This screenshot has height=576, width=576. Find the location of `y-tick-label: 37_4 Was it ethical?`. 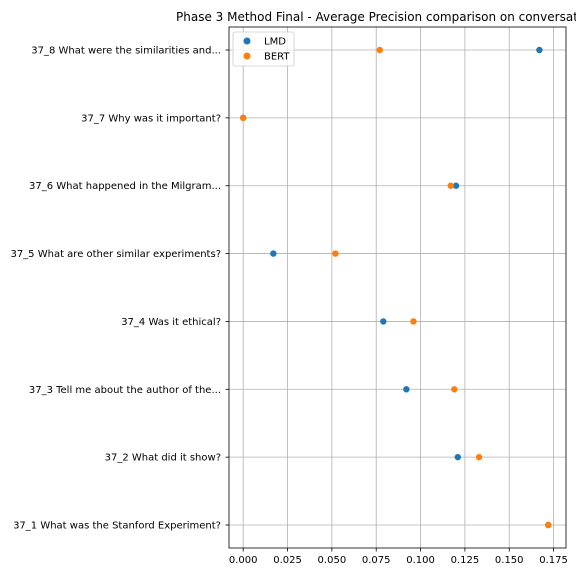

y-tick-label: 37_4 Was it ethical? is located at coordinates (171, 322).